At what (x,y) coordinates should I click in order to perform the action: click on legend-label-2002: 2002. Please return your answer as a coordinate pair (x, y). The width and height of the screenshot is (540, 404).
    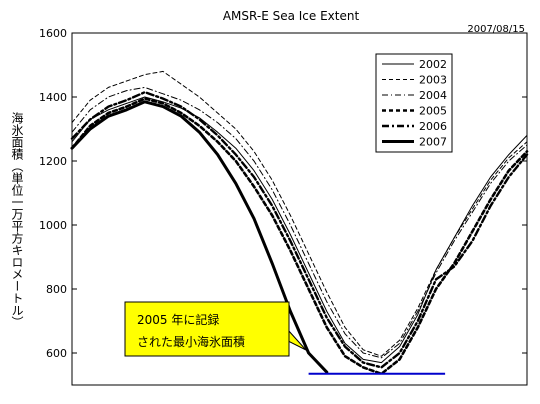
    Looking at the image, I should click on (433, 64).